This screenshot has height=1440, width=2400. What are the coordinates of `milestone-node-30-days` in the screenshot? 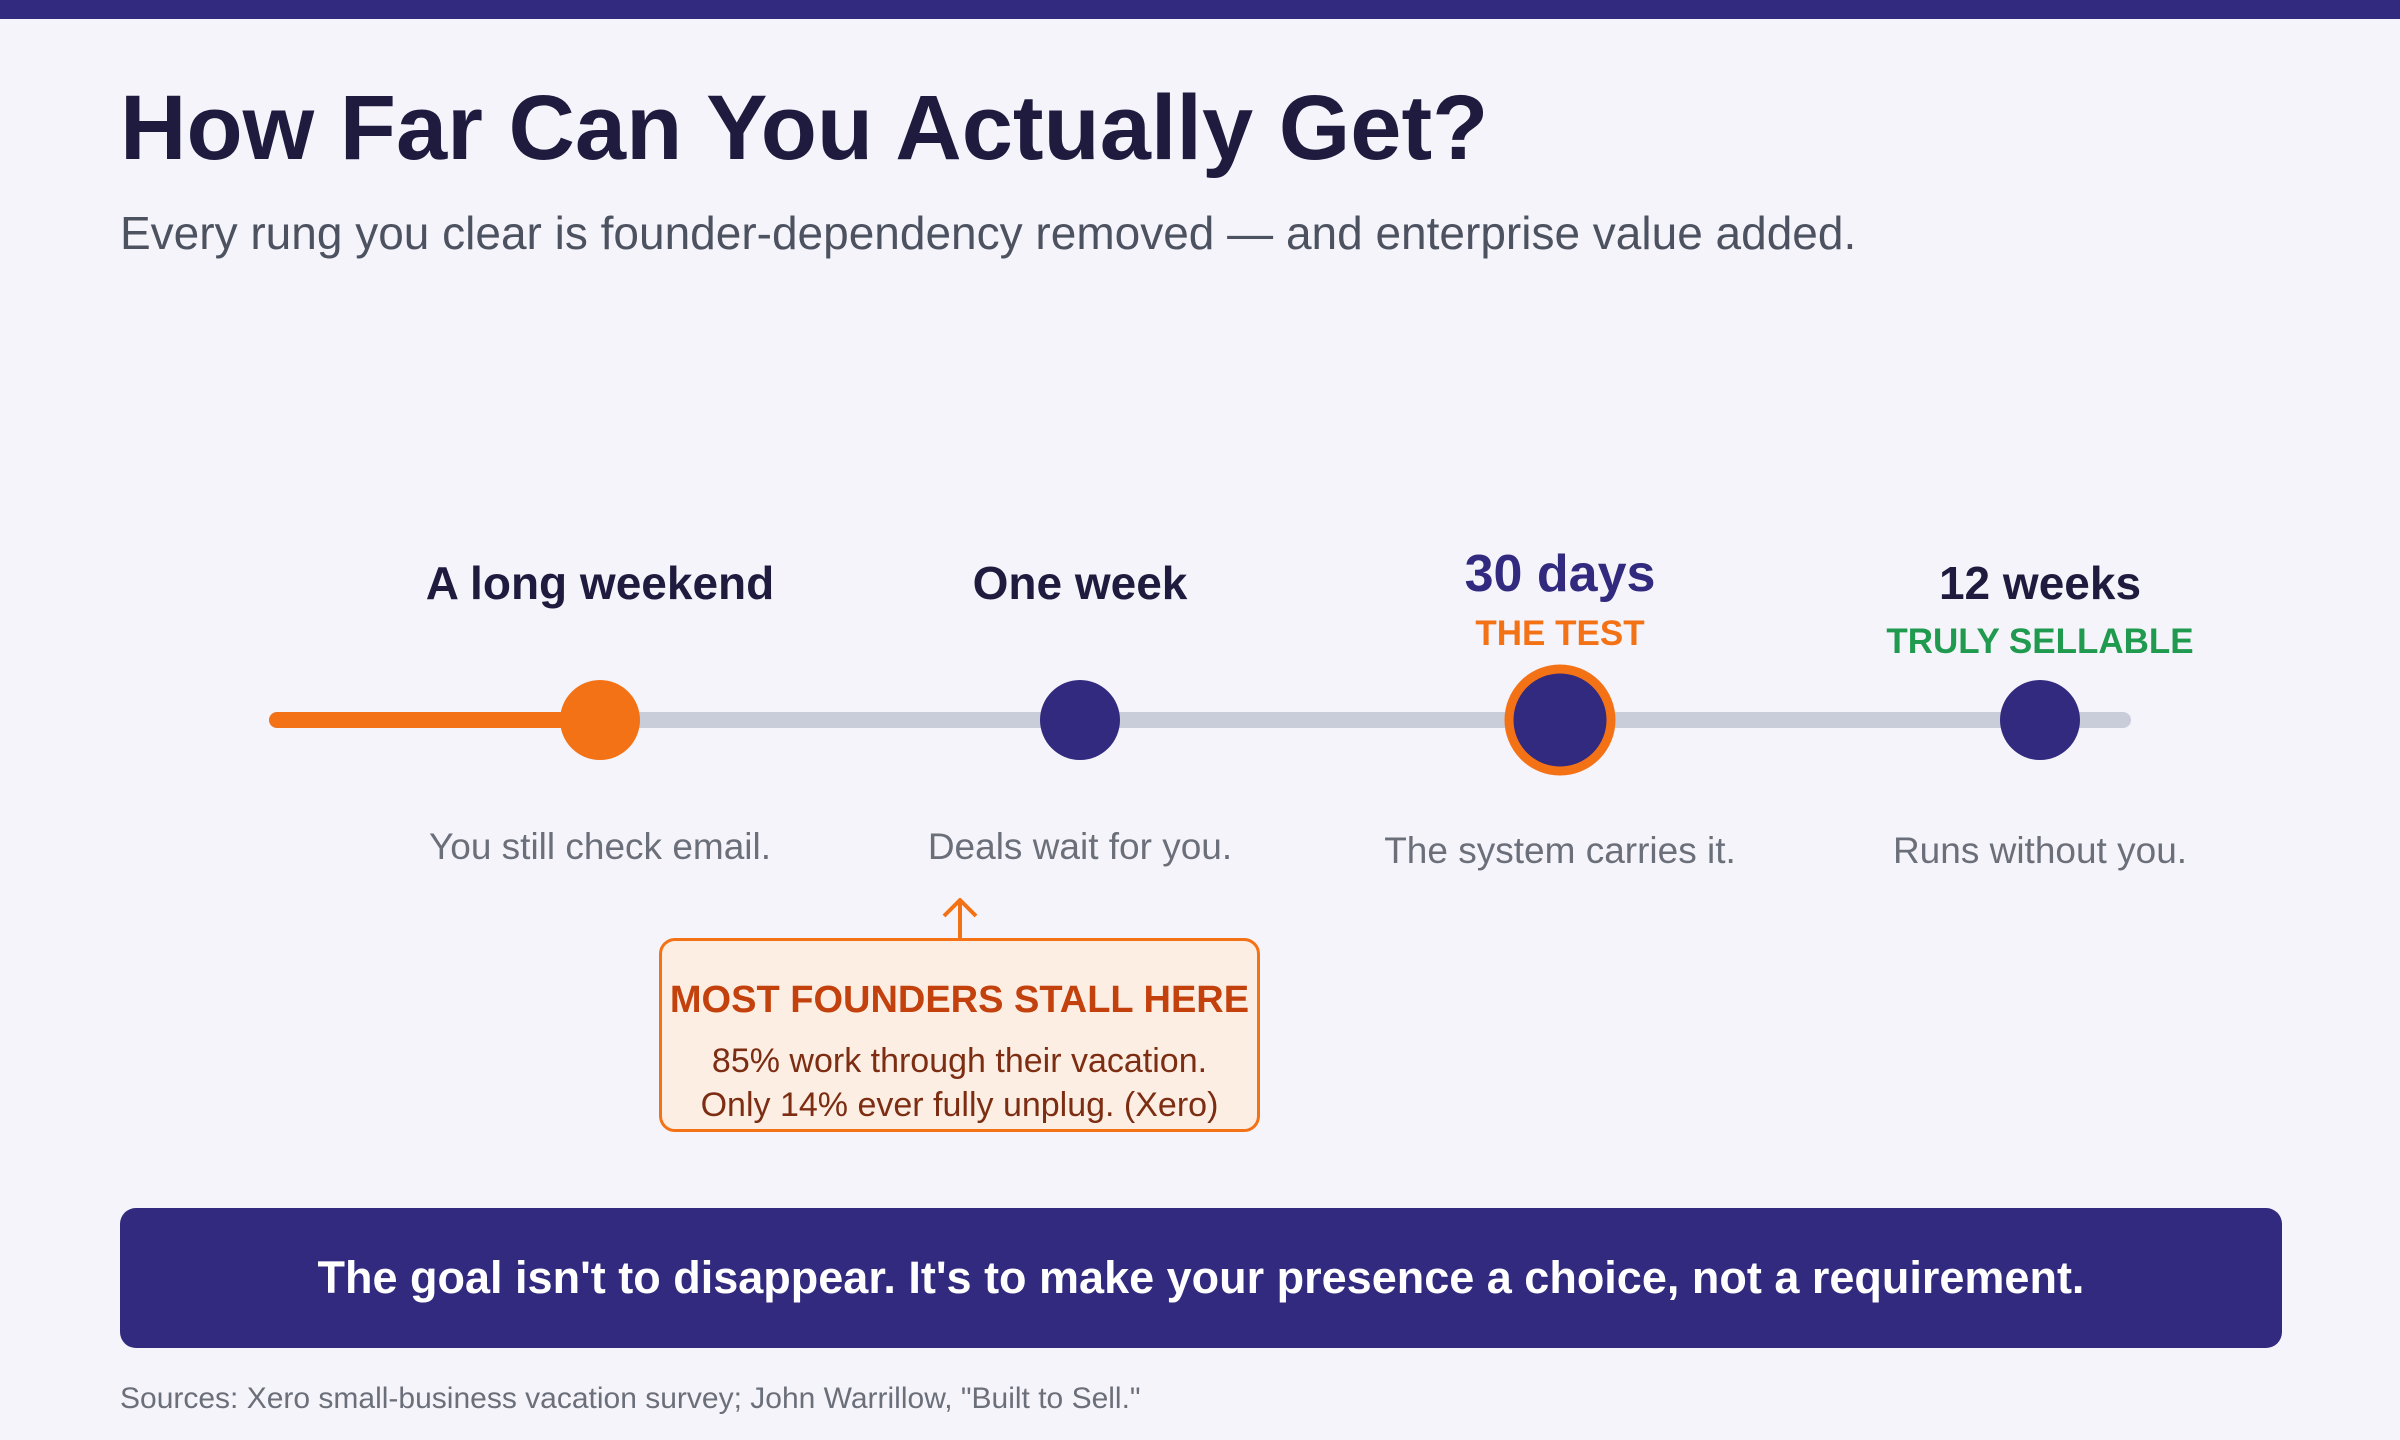 It's located at (1560, 720).